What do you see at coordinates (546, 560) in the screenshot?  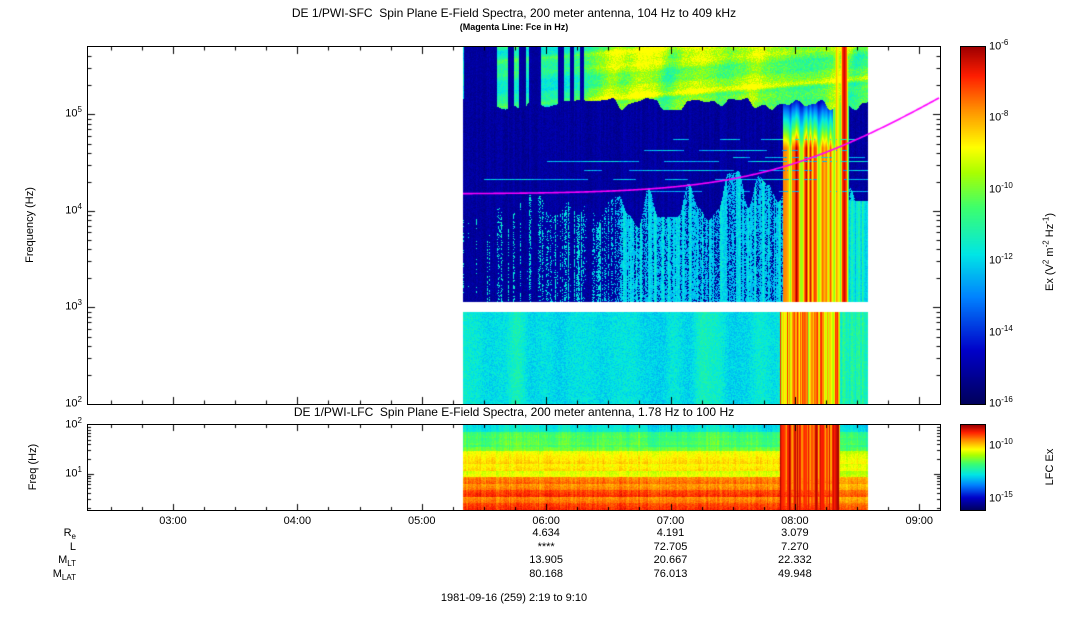 I see `ephemeris-value: 13.905` at bounding box center [546, 560].